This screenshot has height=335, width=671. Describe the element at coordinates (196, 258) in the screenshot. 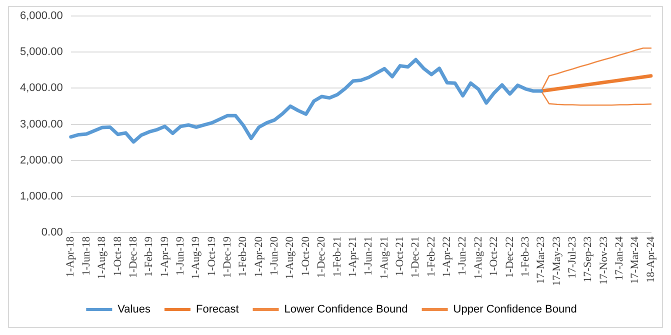

I see `x-tick-label: 1-Aug-19` at that location.